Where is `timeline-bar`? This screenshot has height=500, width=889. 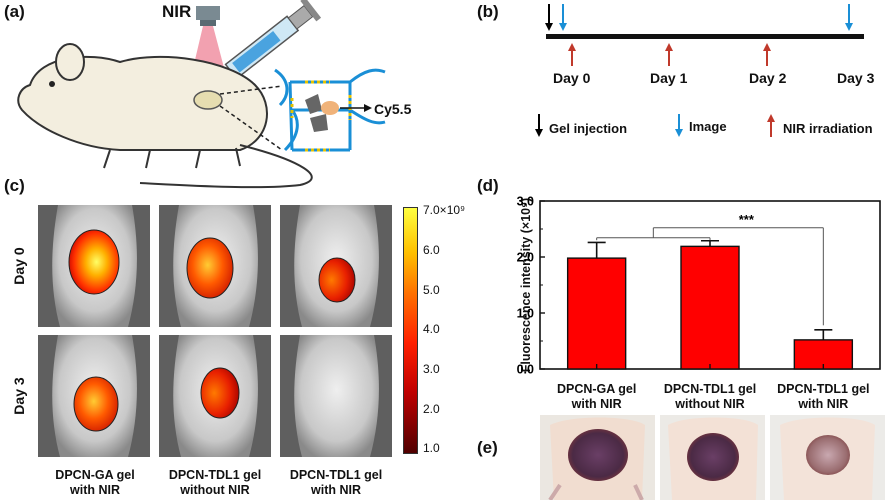 timeline-bar is located at coordinates (705, 36).